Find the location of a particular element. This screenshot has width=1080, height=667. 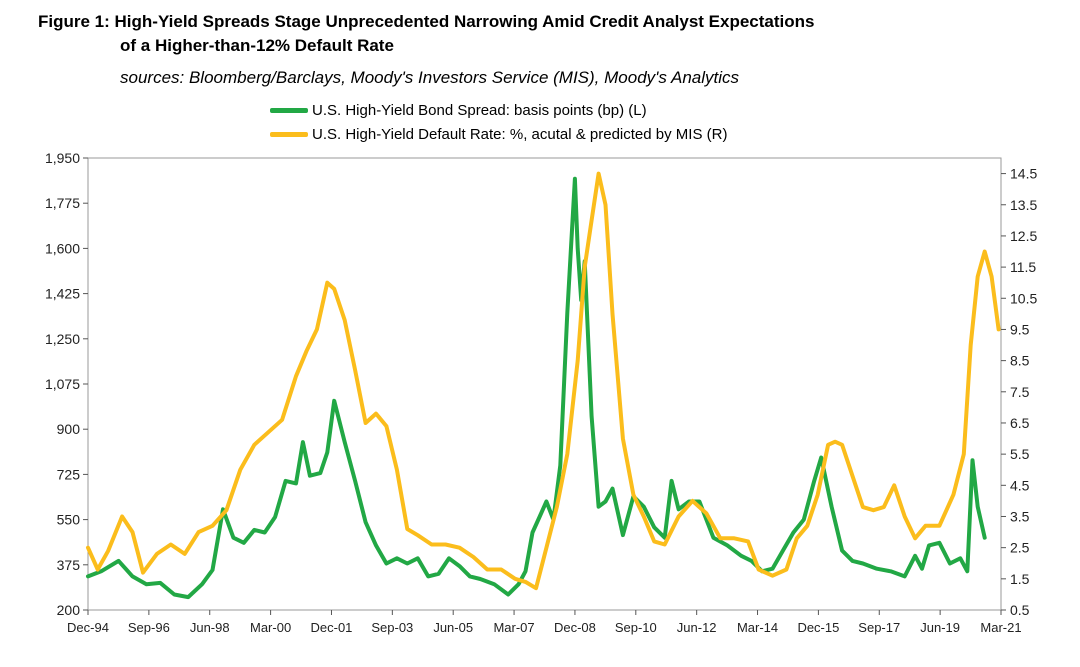

x-tick-label: Jun-12 is located at coordinates (697, 627).